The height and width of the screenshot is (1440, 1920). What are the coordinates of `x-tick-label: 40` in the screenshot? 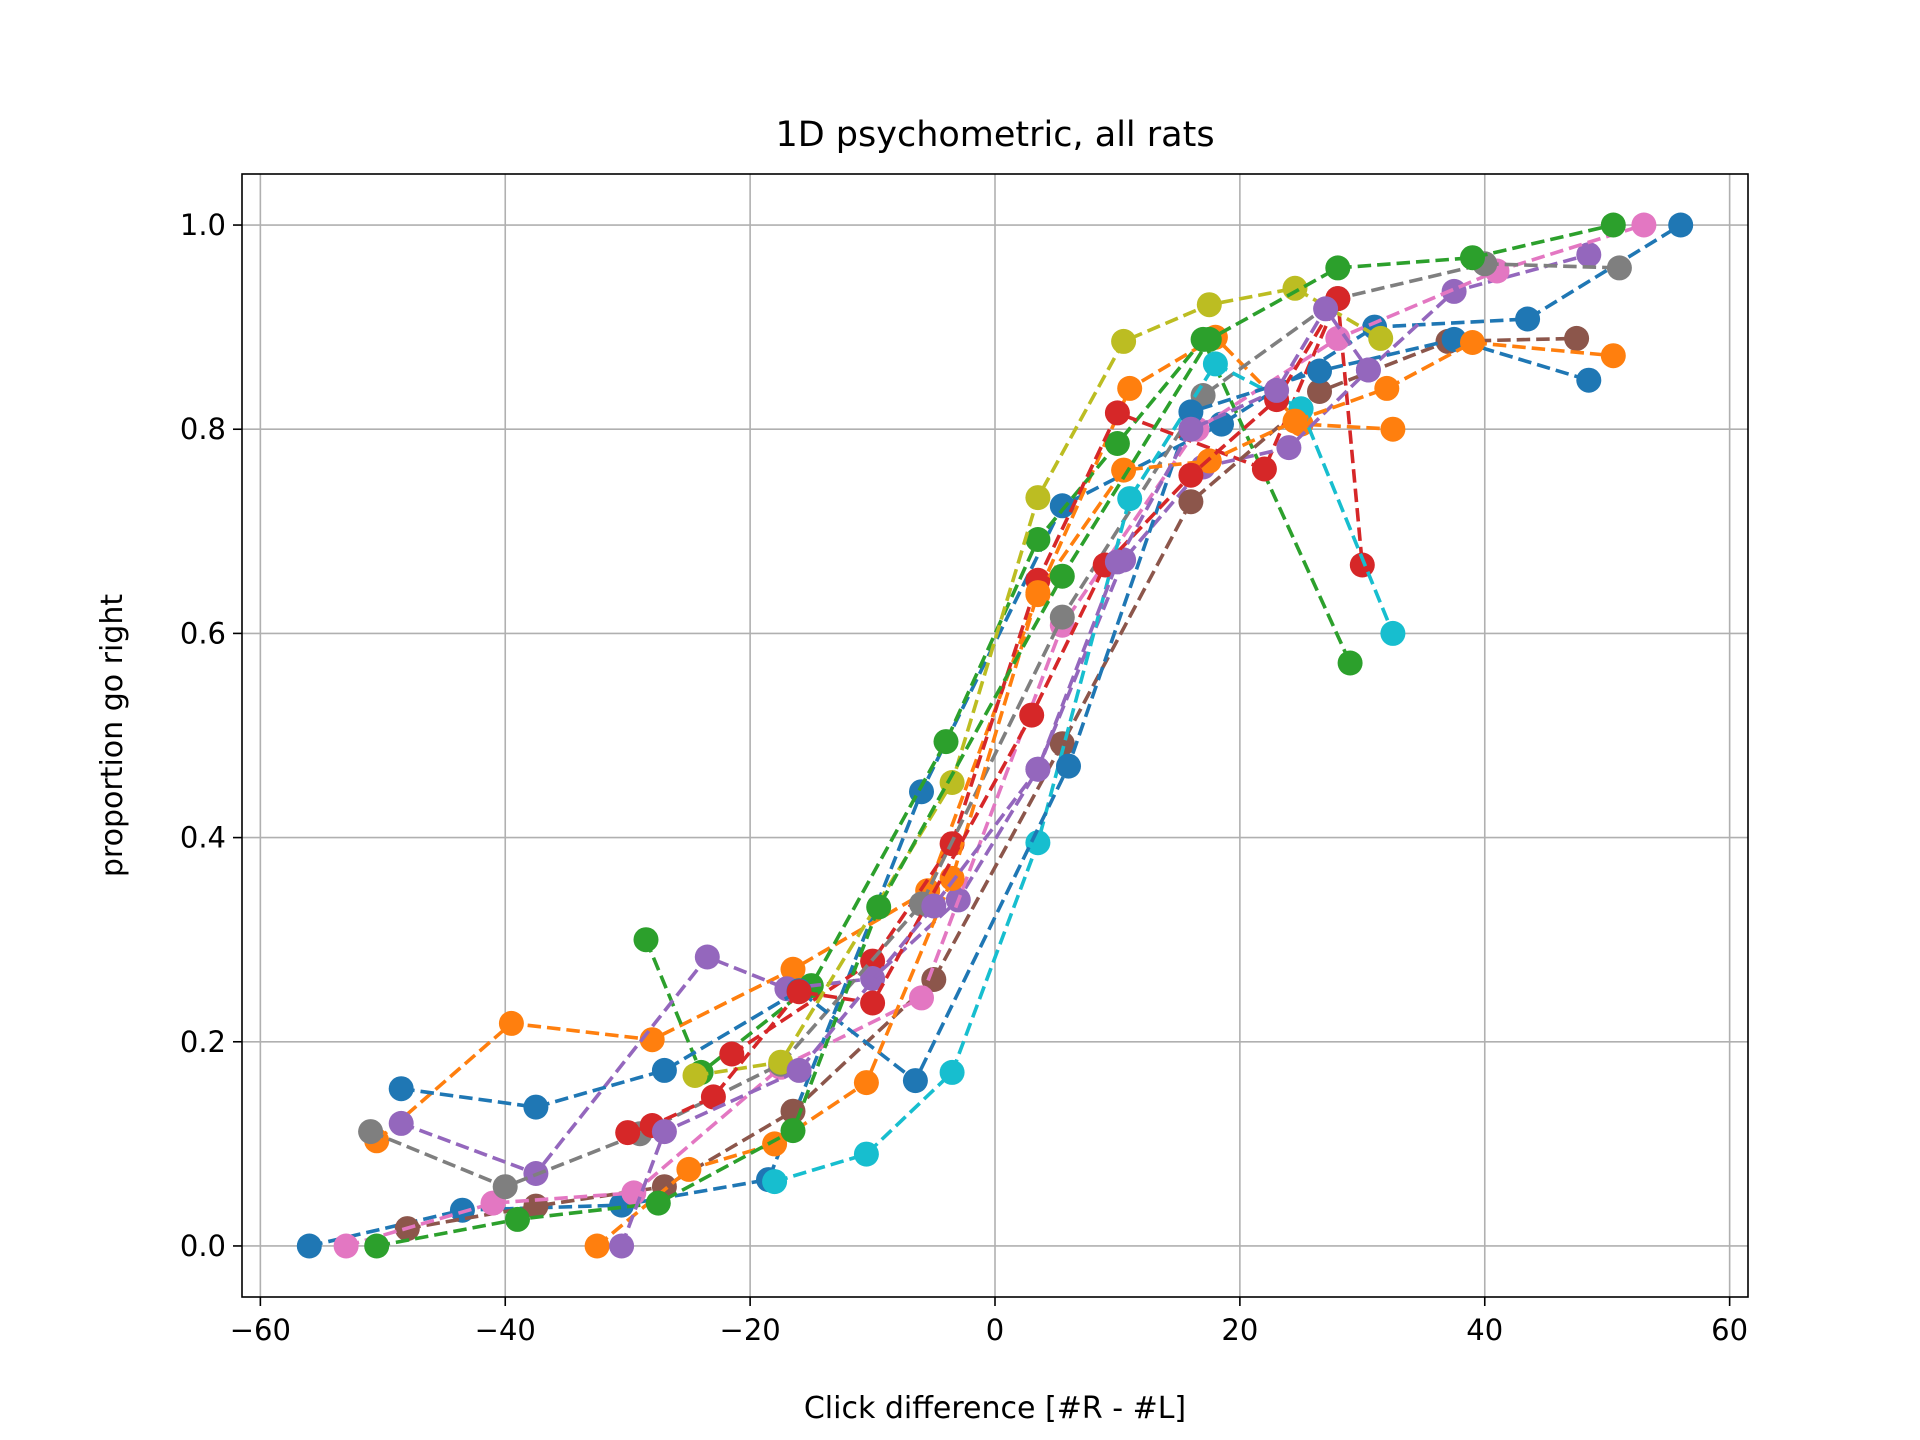 It's located at (1484, 1330).